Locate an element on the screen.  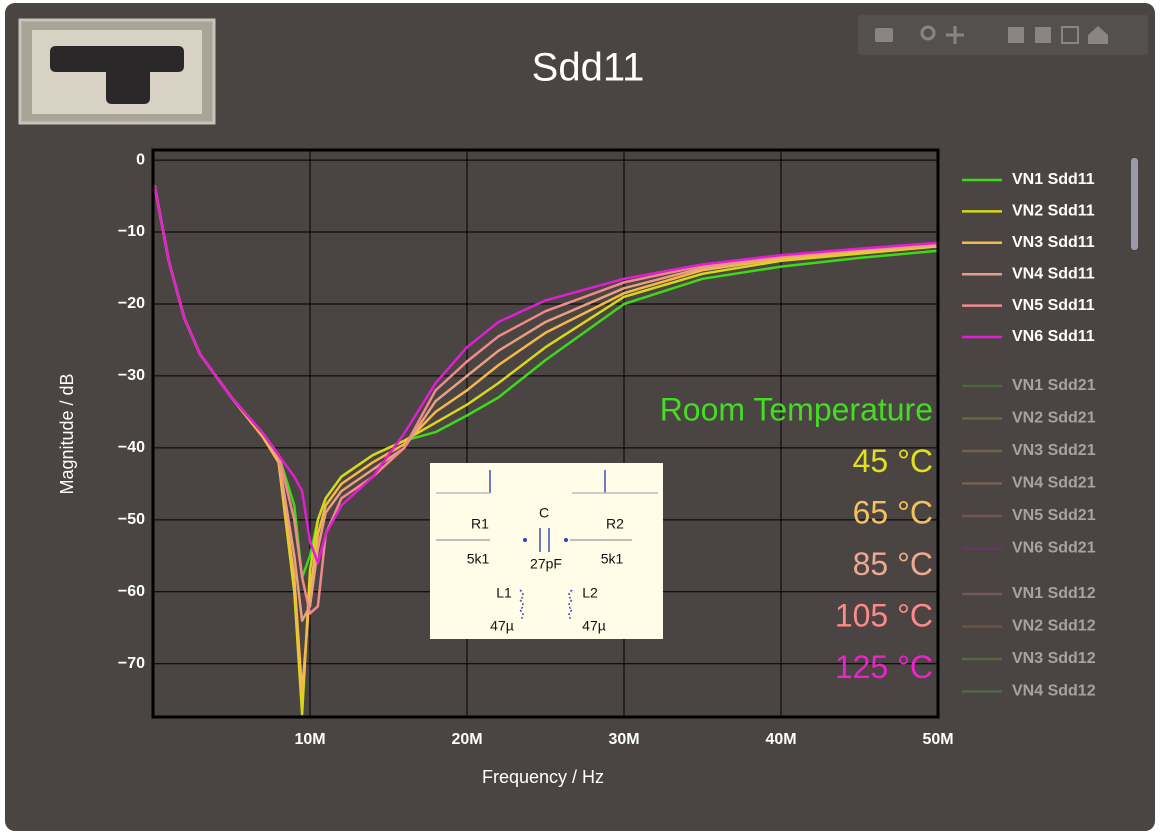
thumbnail is located at coordinates (117, 71).